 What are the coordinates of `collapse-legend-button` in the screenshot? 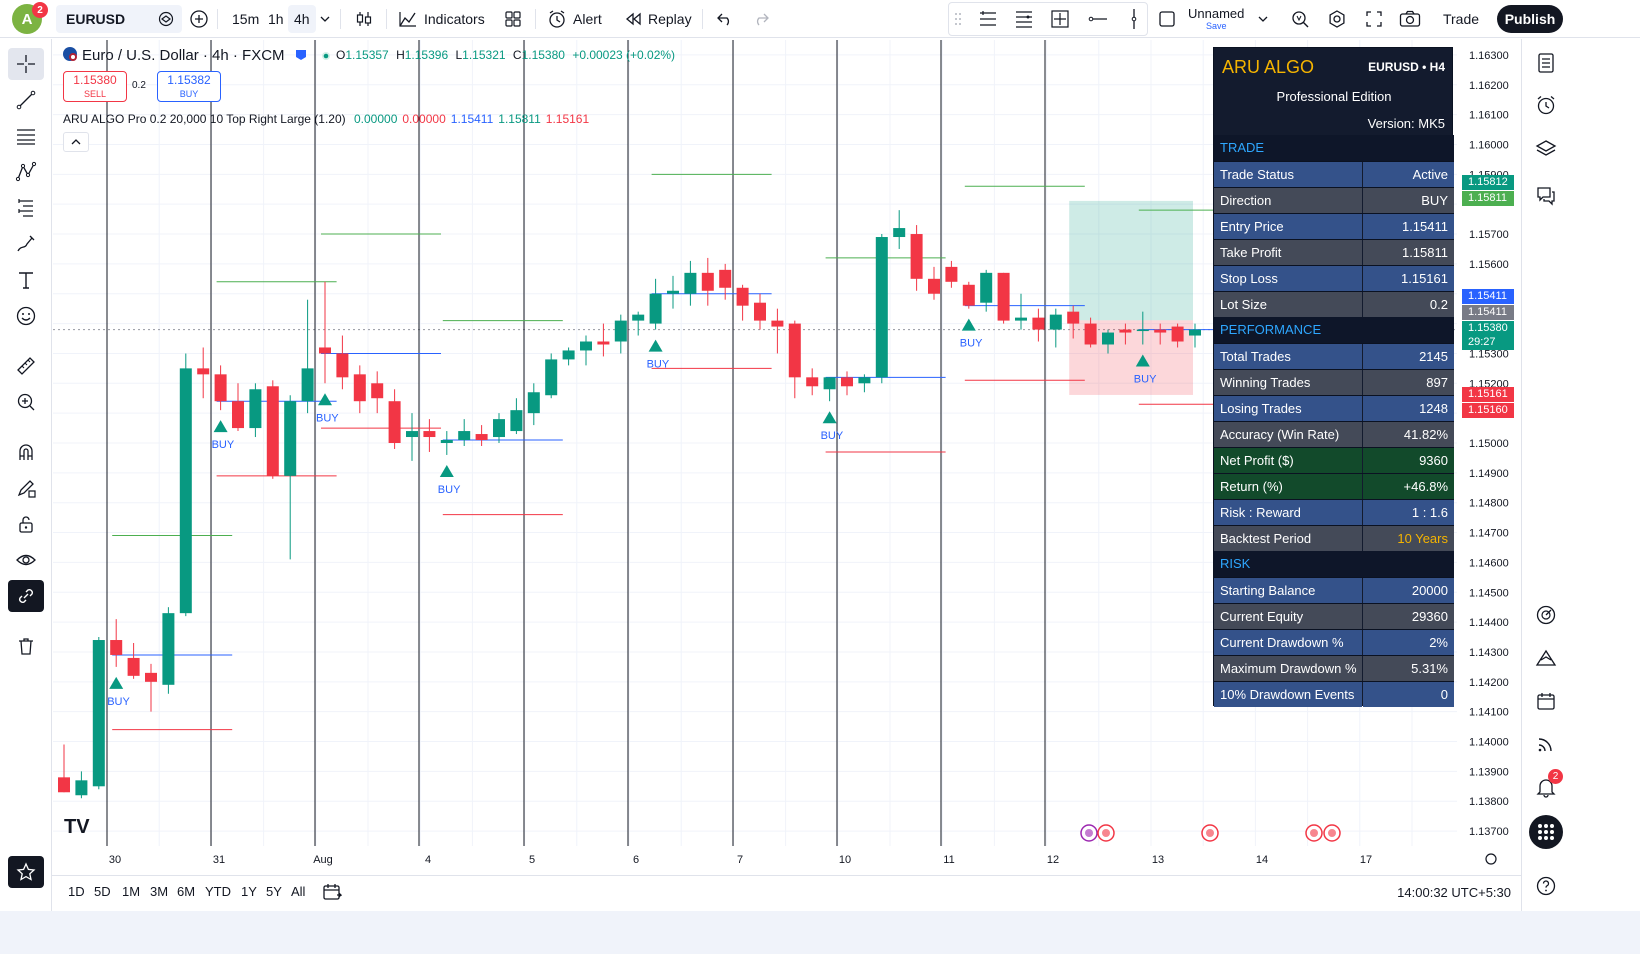 It's located at (76, 142).